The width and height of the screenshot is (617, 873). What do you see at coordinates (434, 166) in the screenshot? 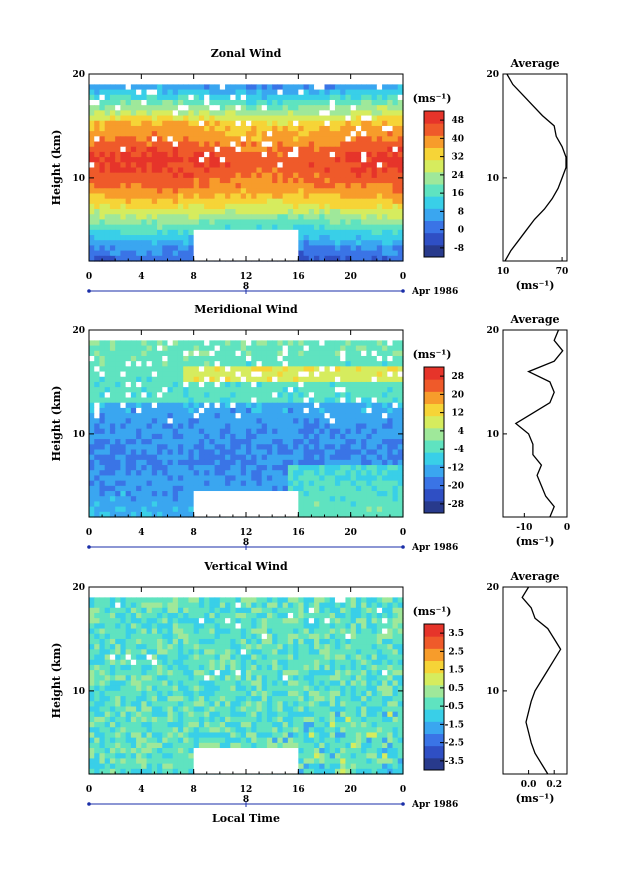
I see `colorbar-band` at bounding box center [434, 166].